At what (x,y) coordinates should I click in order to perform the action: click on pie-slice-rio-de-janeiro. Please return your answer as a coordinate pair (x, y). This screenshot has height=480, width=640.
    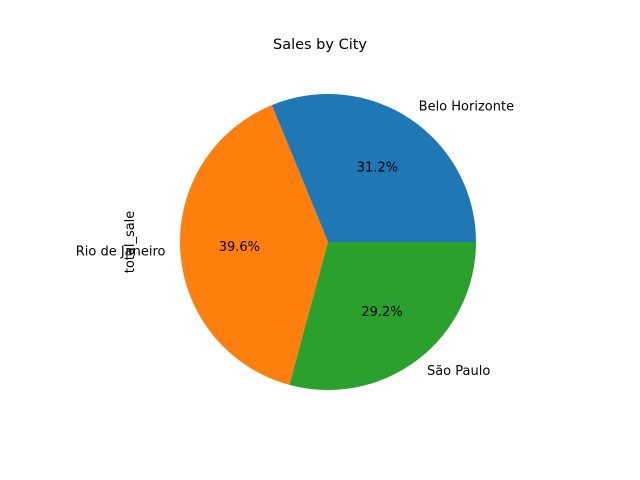
    Looking at the image, I should click on (253, 245).